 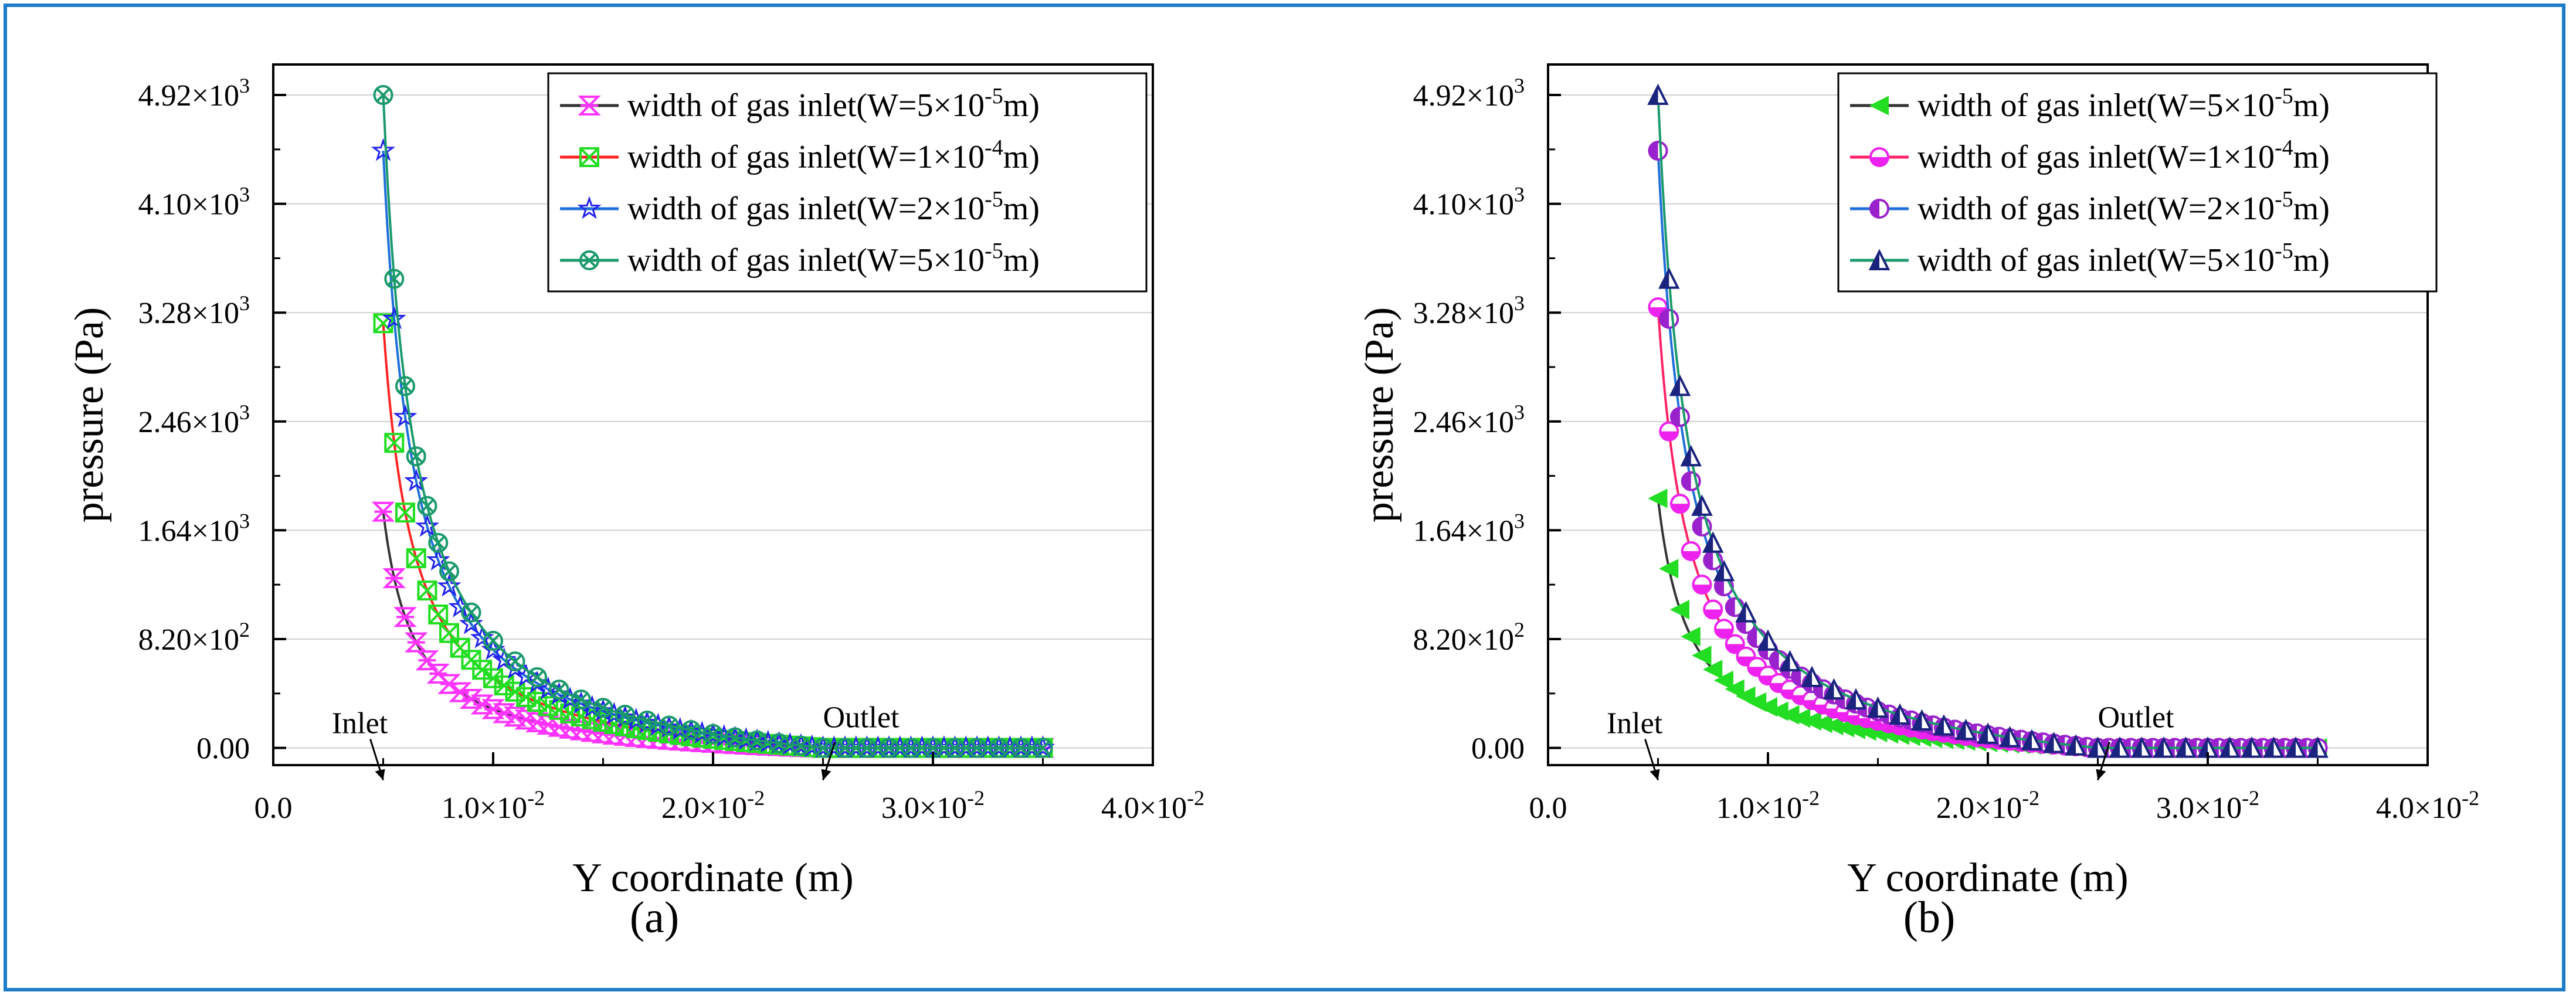 What do you see at coordinates (194, 311) in the screenshot?
I see `y-tick-label: 3.28×10³` at bounding box center [194, 311].